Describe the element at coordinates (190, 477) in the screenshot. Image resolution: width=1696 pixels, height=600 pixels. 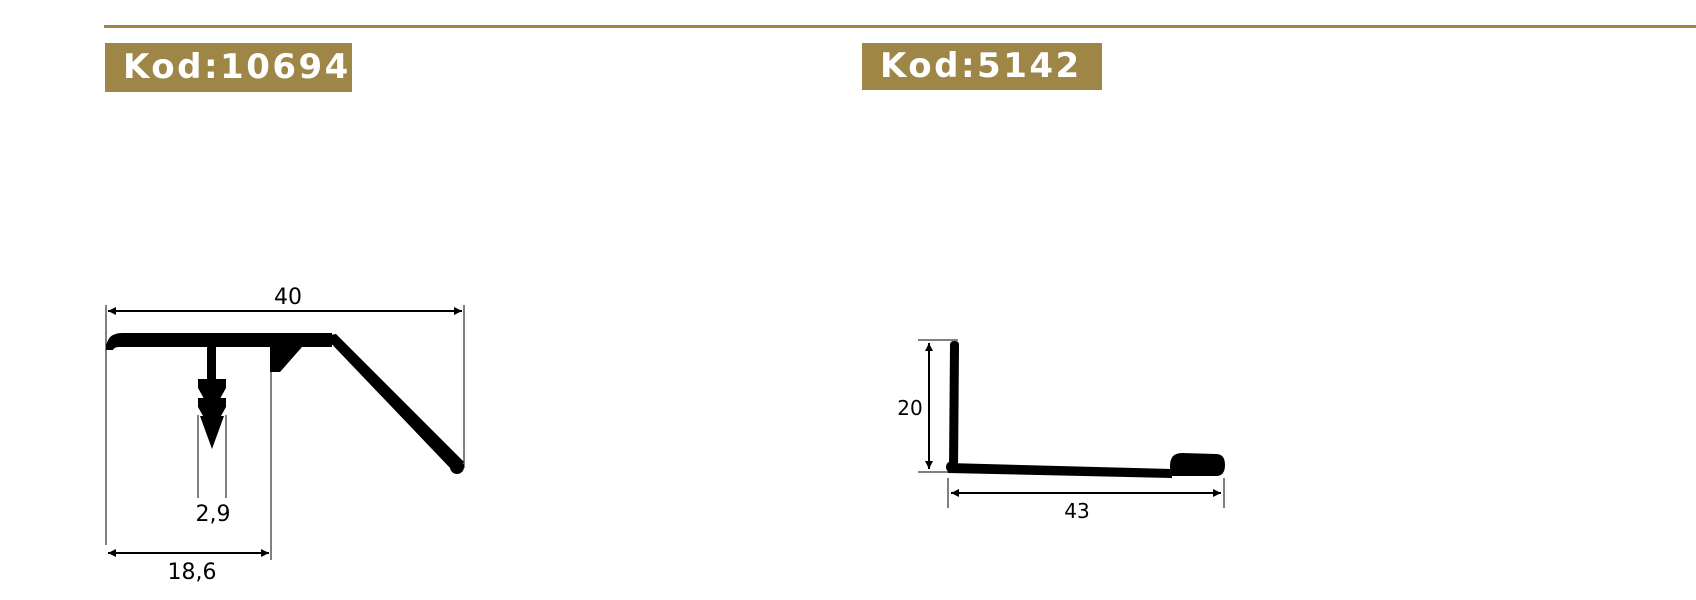
I see `dimension-leg-offset: 18,6` at that location.